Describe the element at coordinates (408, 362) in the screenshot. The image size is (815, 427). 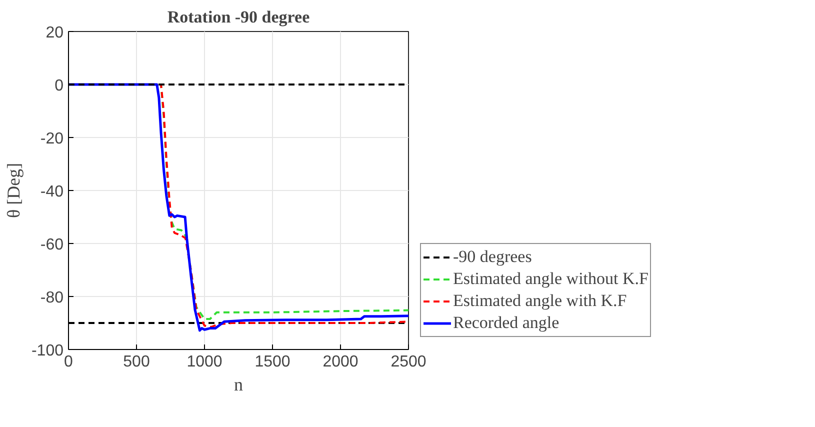
I see `x-tick-label: 2500` at that location.